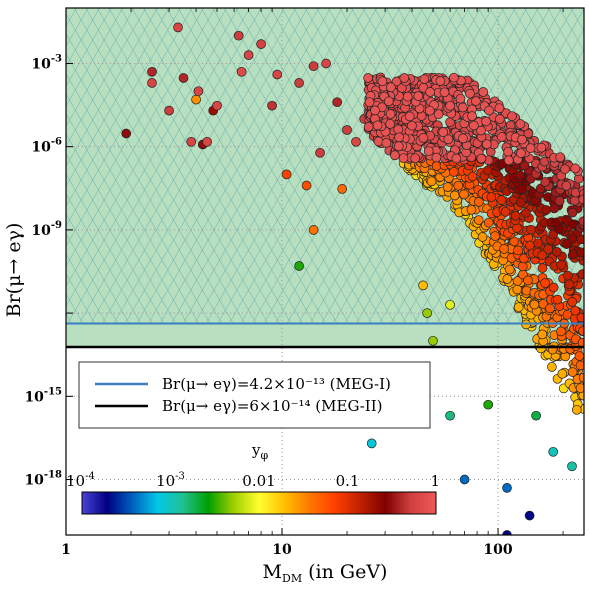 The image size is (590, 590). What do you see at coordinates (325, 573) in the screenshot?
I see `x-axis-title: MDM (in GeV)` at bounding box center [325, 573].